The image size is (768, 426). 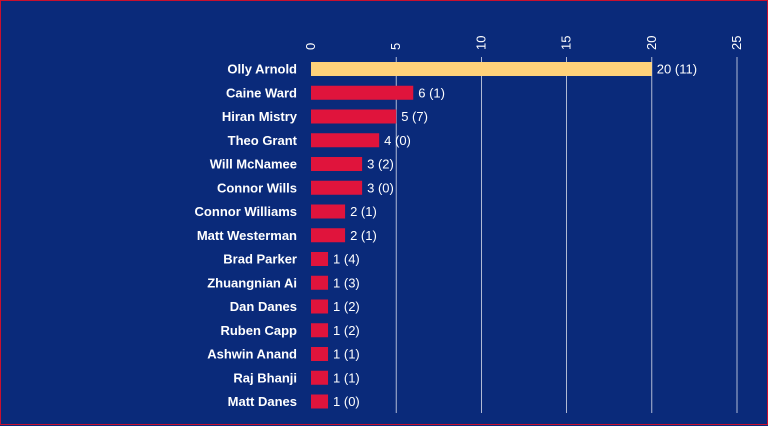 I want to click on category-label: Caine Ward, so click(x=261, y=92).